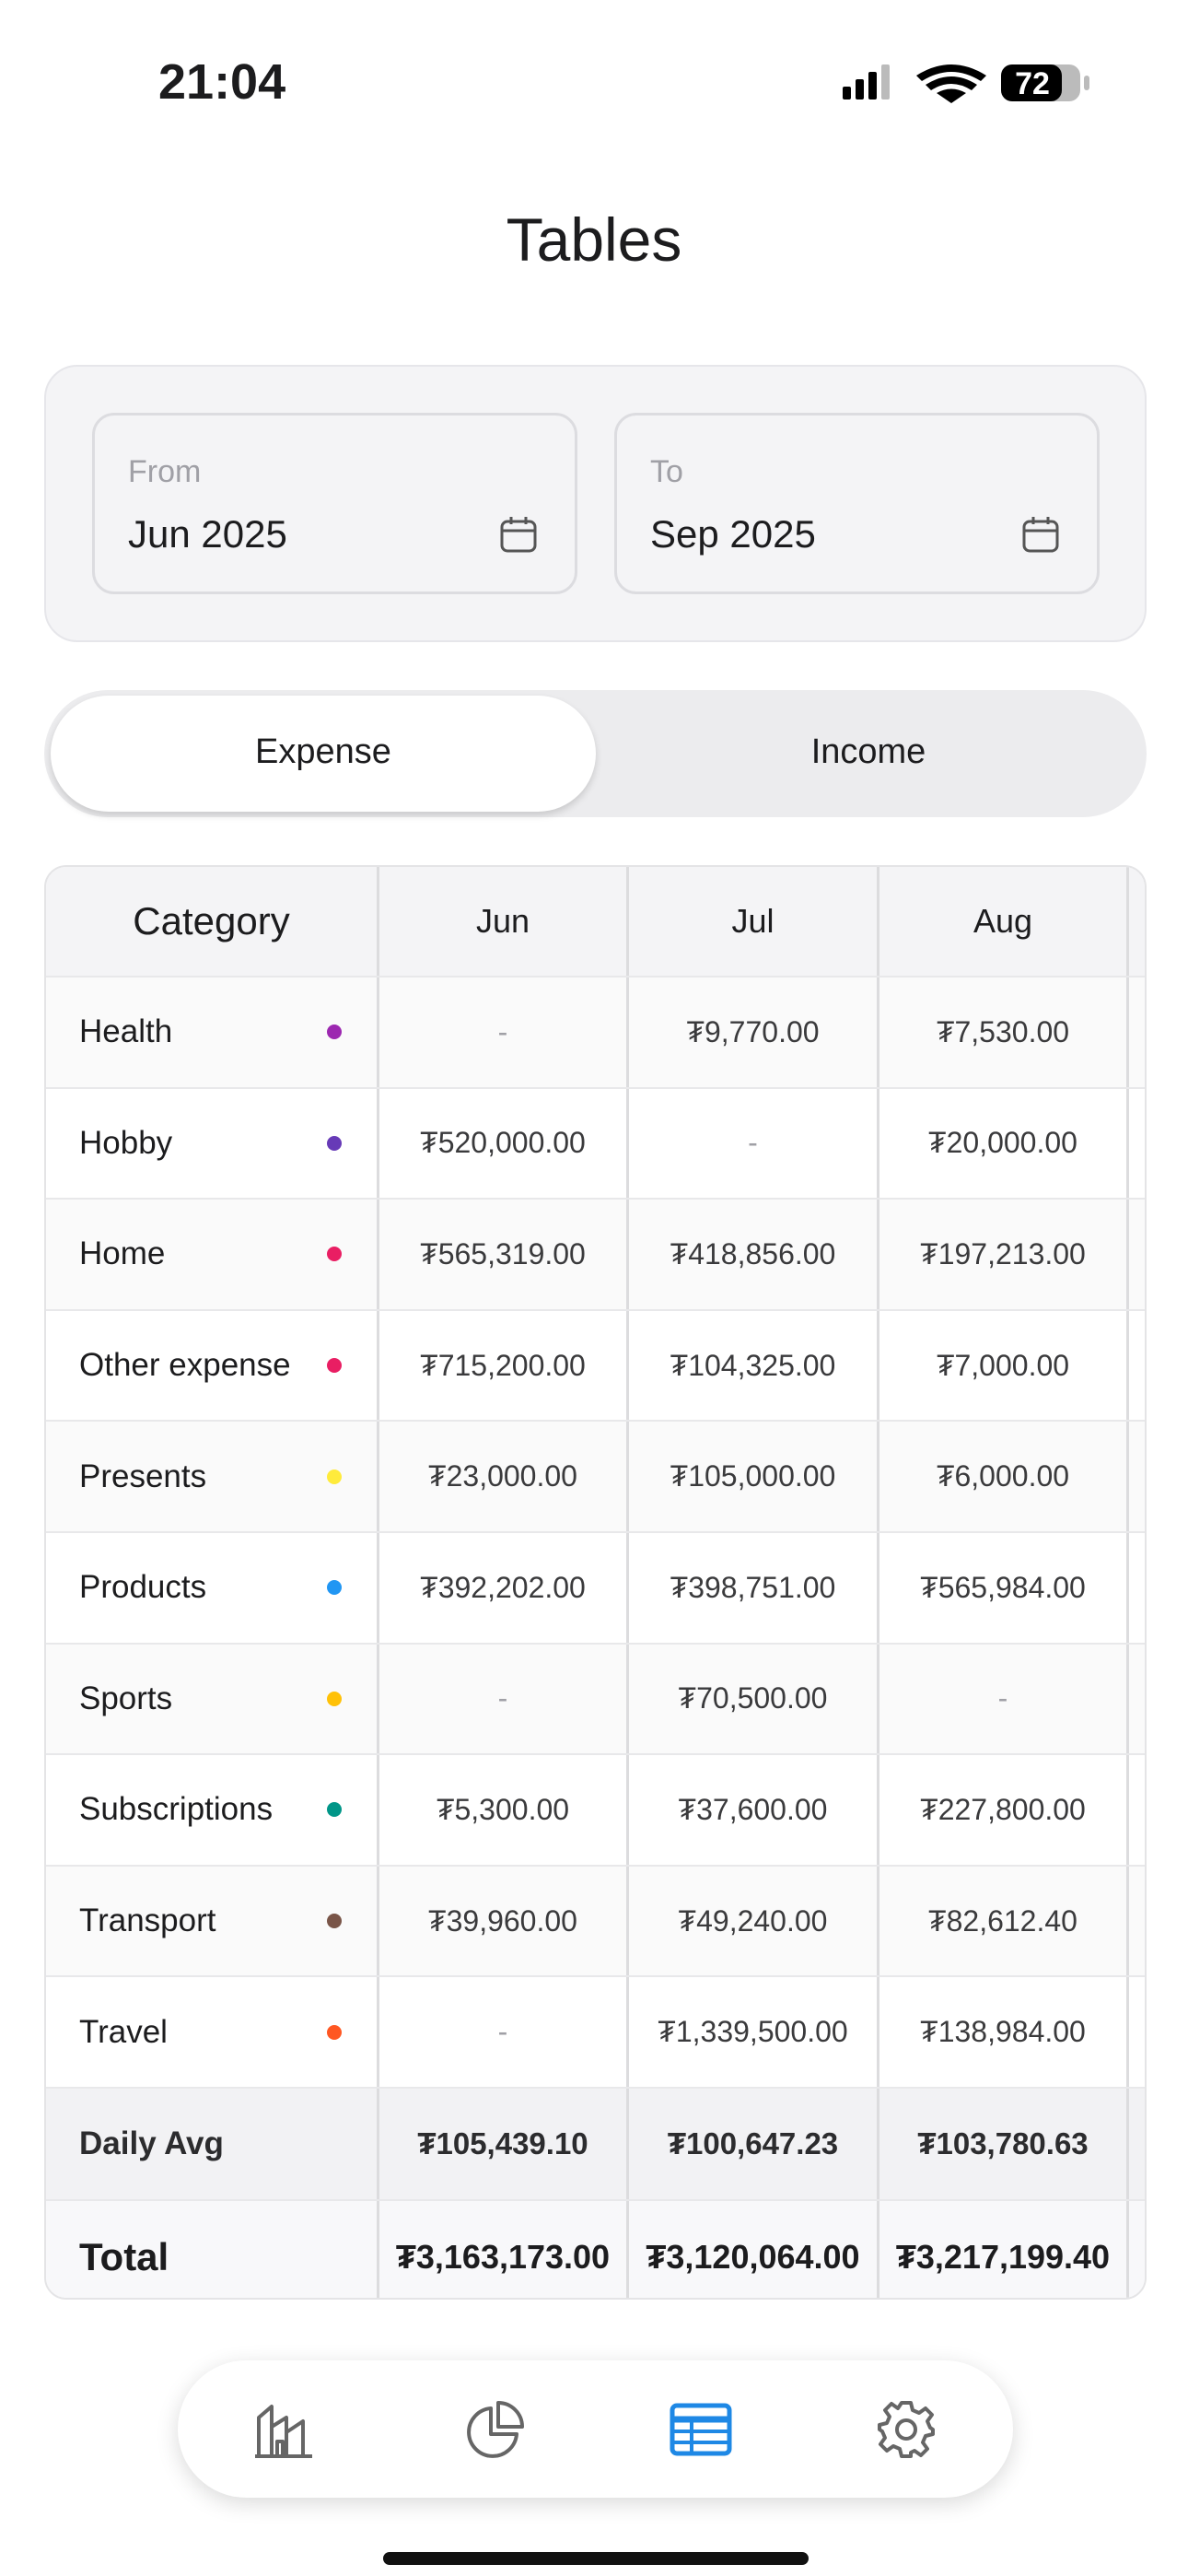 The height and width of the screenshot is (2576, 1188). I want to click on status-icons: 72, so click(966, 83).